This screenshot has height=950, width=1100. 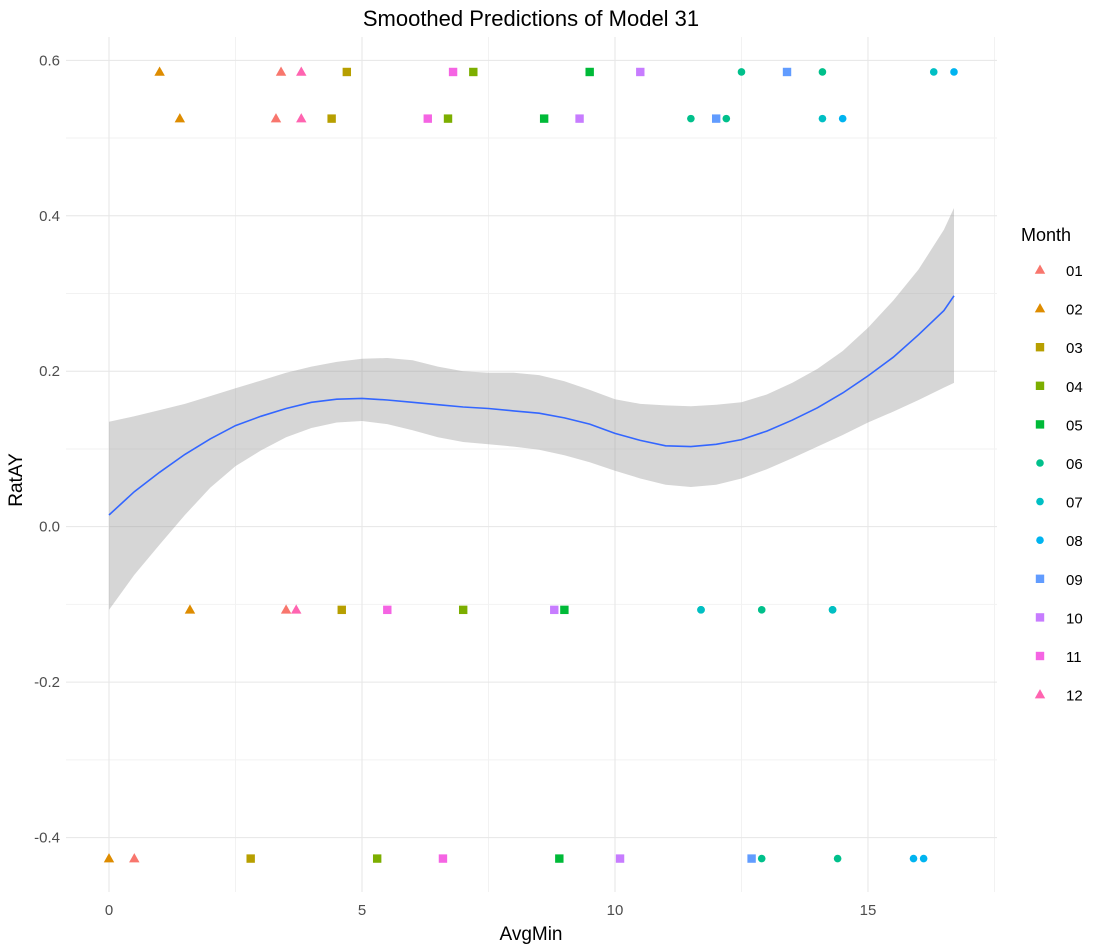 What do you see at coordinates (49, 216) in the screenshot?
I see `y-tick-label: 0.4` at bounding box center [49, 216].